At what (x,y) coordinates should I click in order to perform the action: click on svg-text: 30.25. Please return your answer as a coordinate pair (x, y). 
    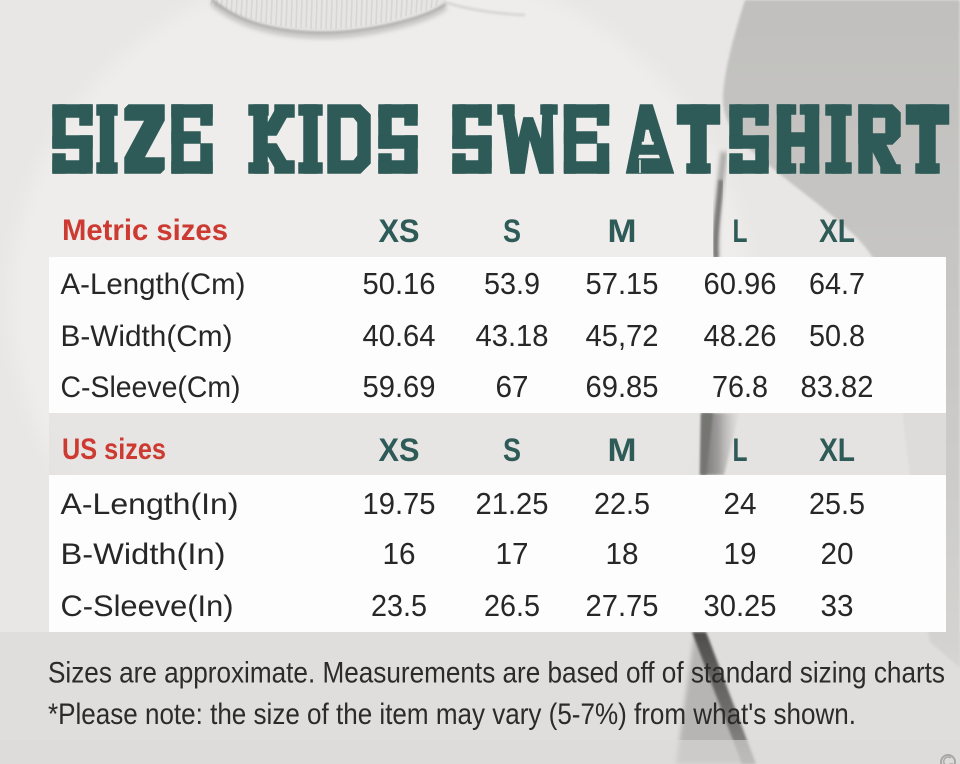
    Looking at the image, I should click on (740, 605).